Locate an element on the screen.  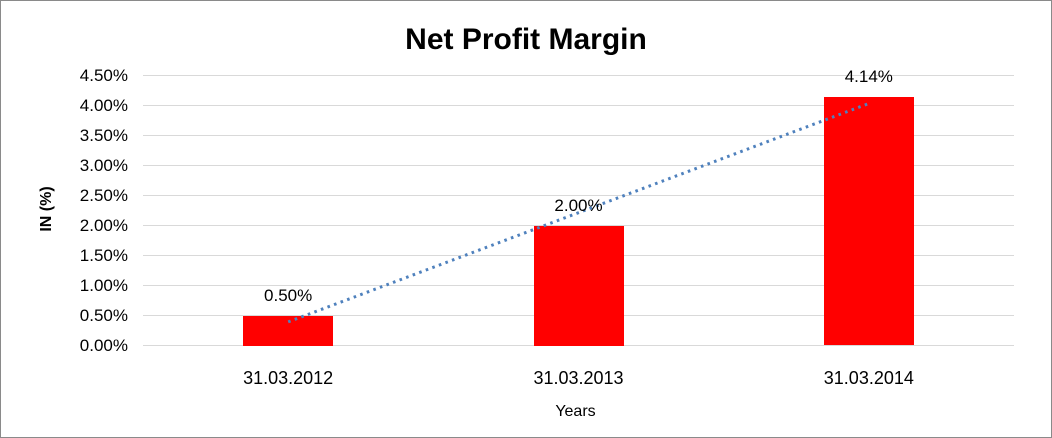
y-tick-label: 1.50% is located at coordinates (103, 255).